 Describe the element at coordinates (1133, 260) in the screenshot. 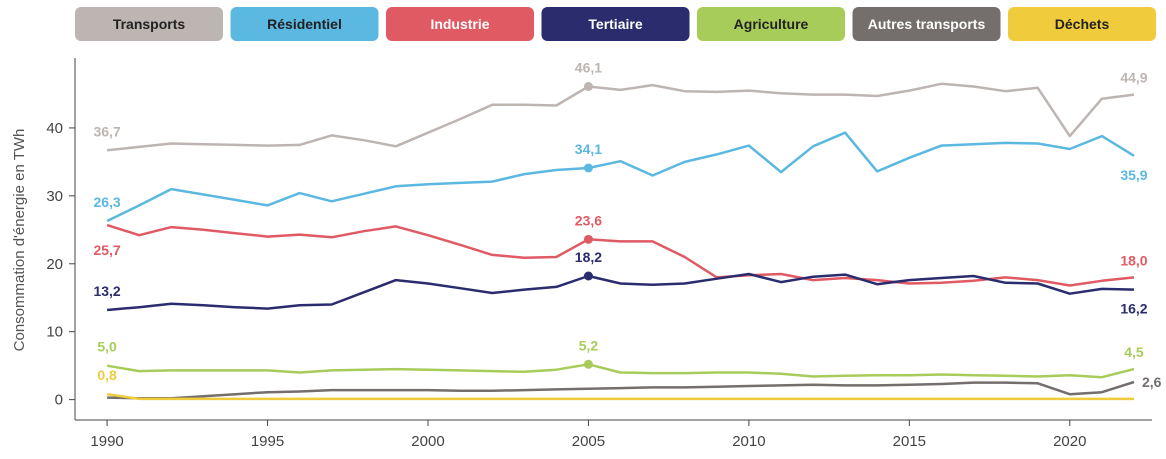

I see `value-label: 18,0` at that location.